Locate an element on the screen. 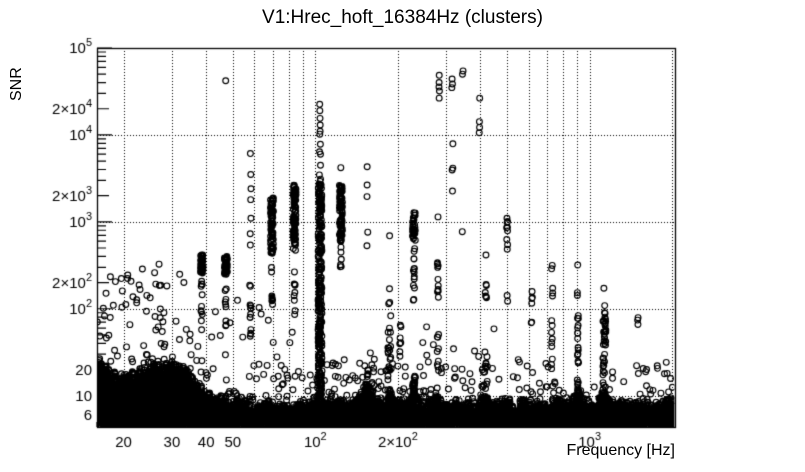  x-axis-title: Frequency [Hz] is located at coordinates (620, 450).